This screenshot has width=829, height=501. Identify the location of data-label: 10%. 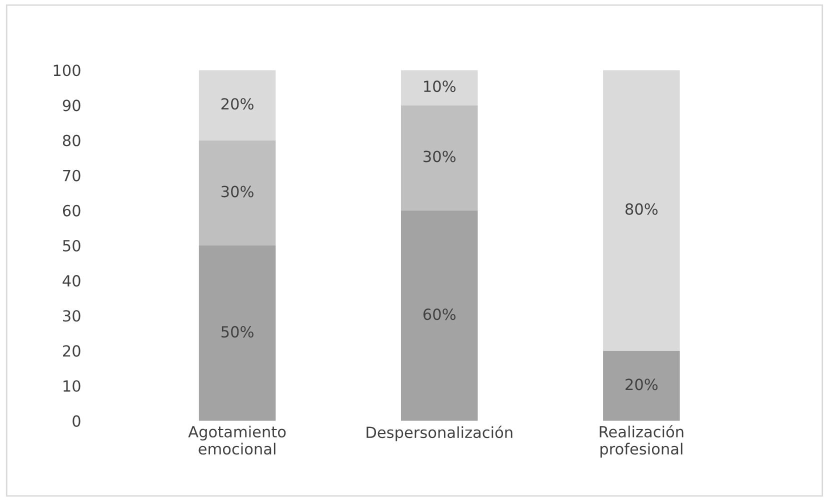
(440, 86).